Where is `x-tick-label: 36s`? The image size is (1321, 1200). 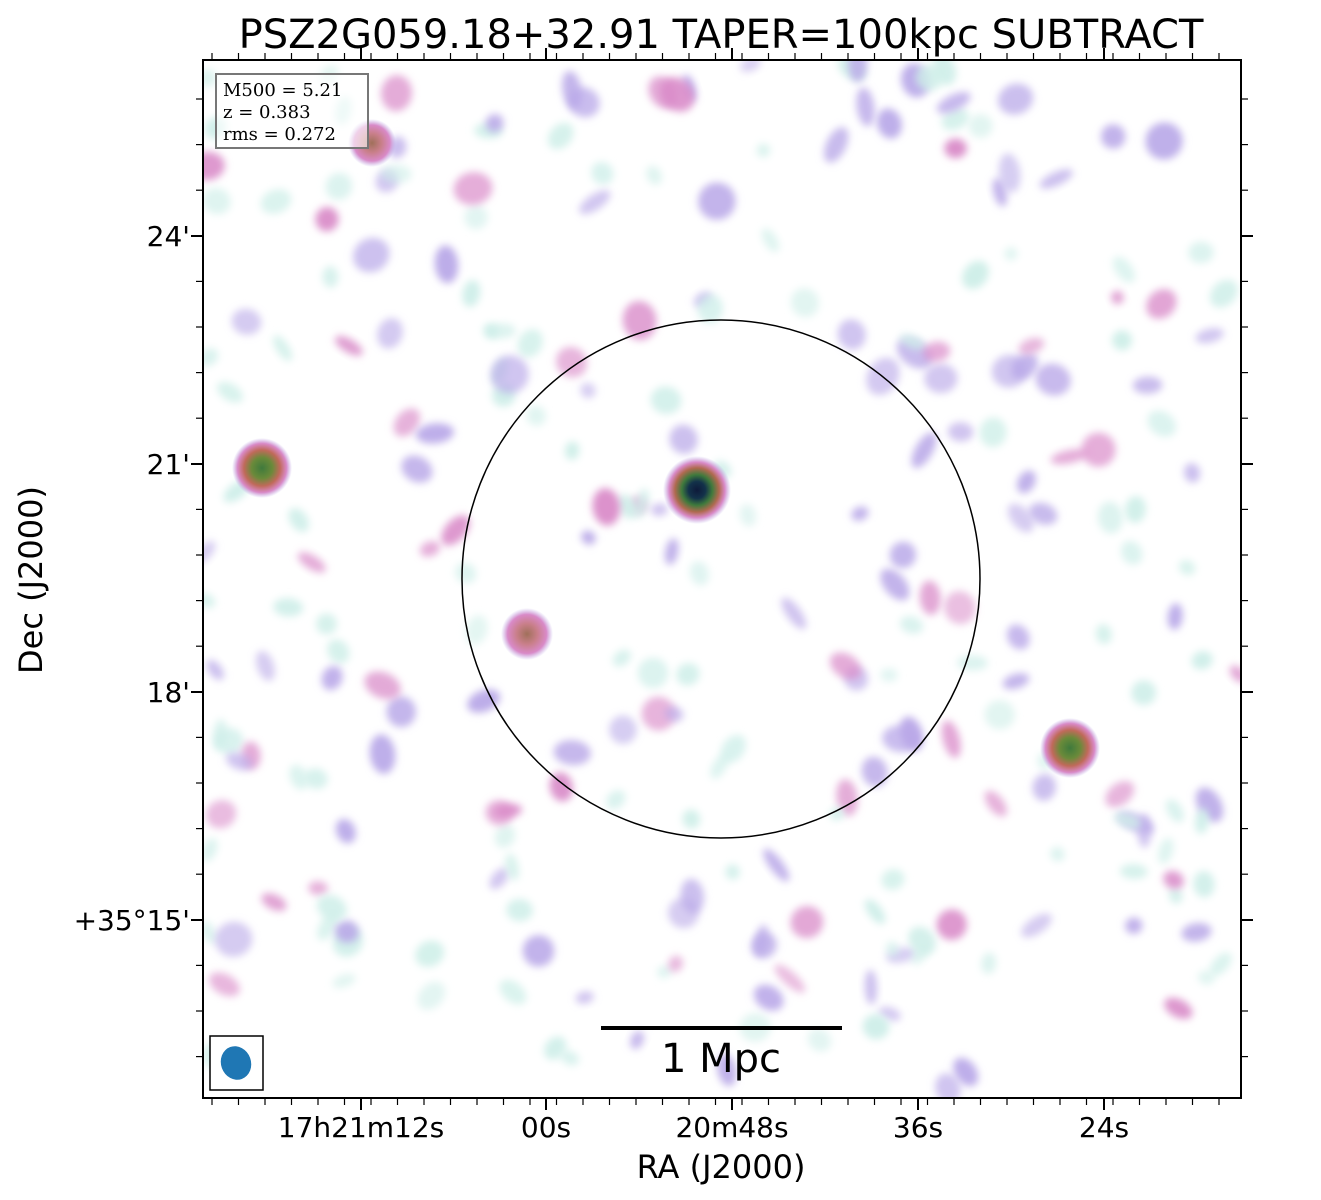
x-tick-label: 36s is located at coordinates (918, 1127).